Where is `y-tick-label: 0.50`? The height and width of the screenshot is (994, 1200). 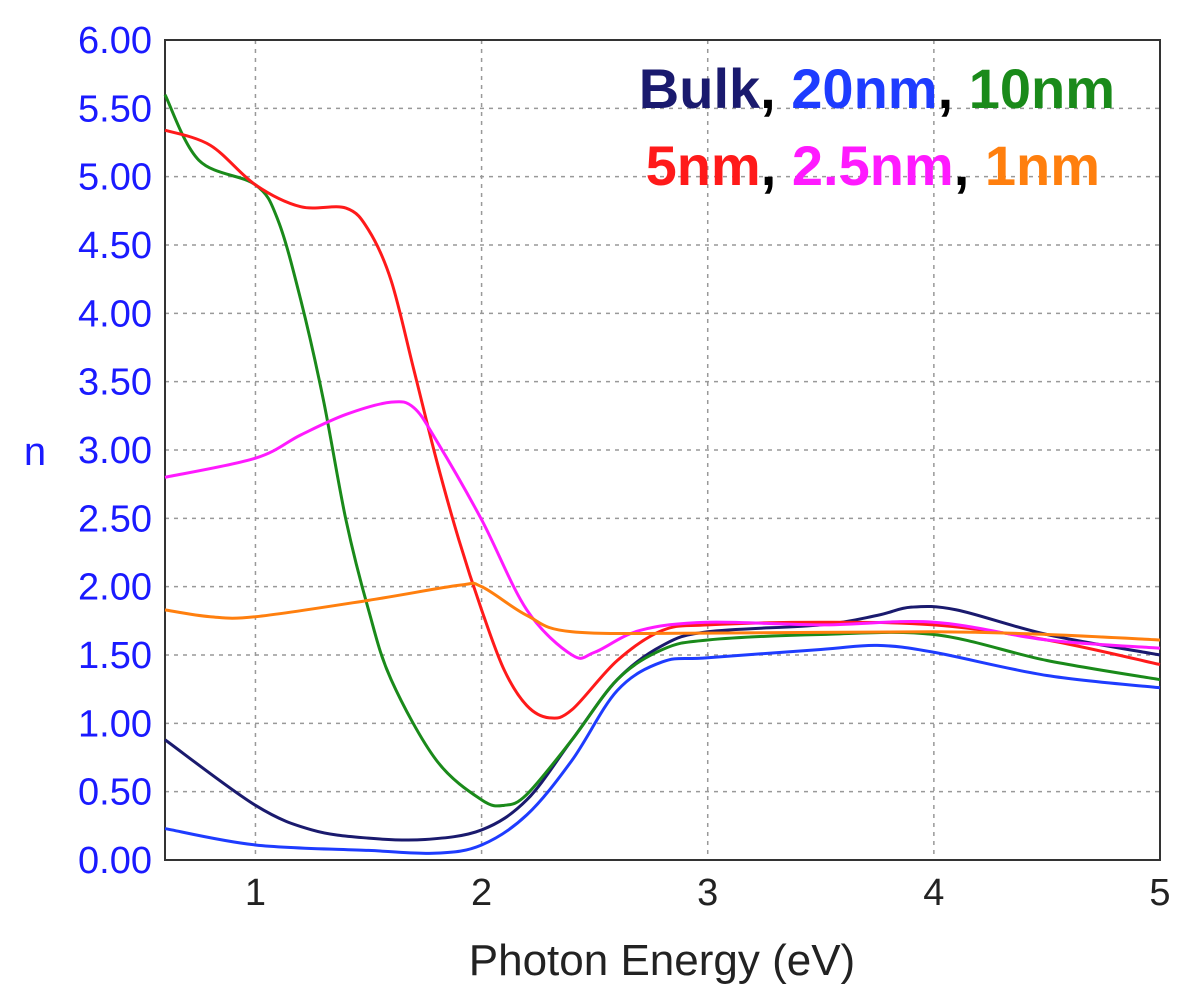
y-tick-label: 0.50 is located at coordinates (115, 793).